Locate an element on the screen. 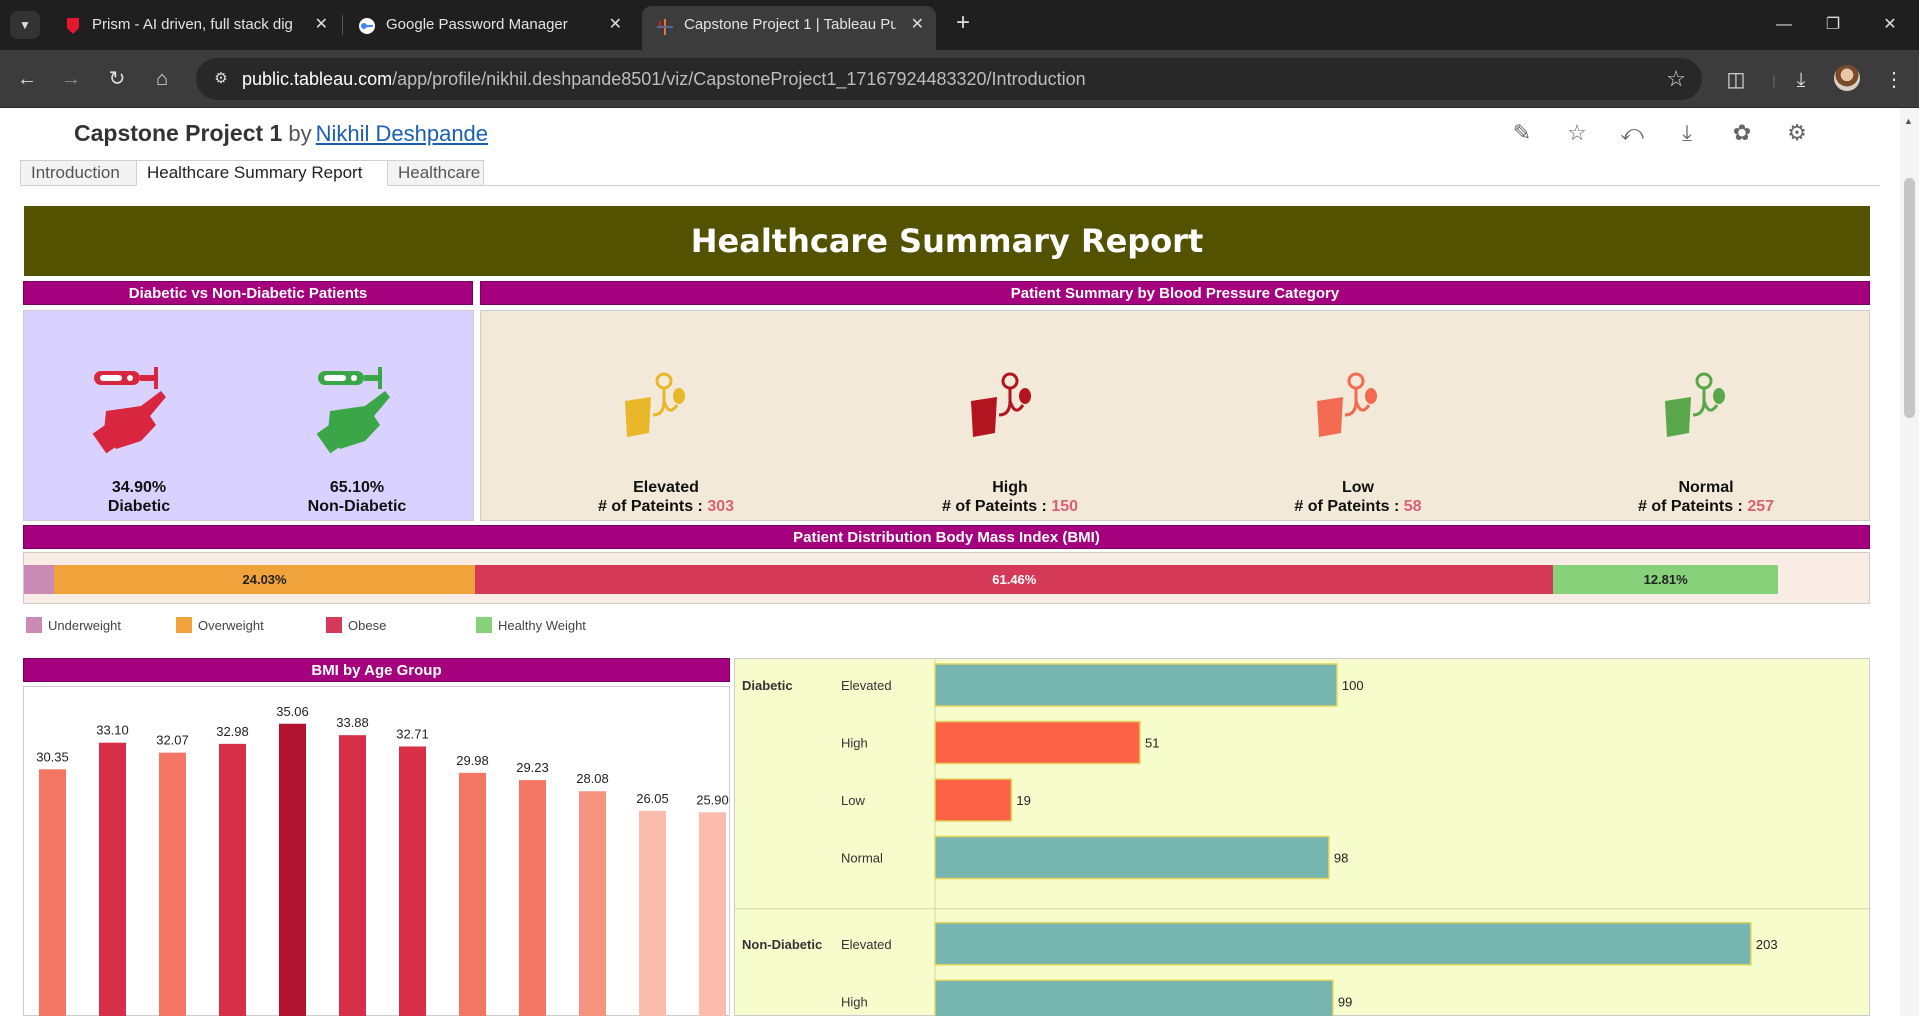  bp-card-name: Low is located at coordinates (1358, 487).